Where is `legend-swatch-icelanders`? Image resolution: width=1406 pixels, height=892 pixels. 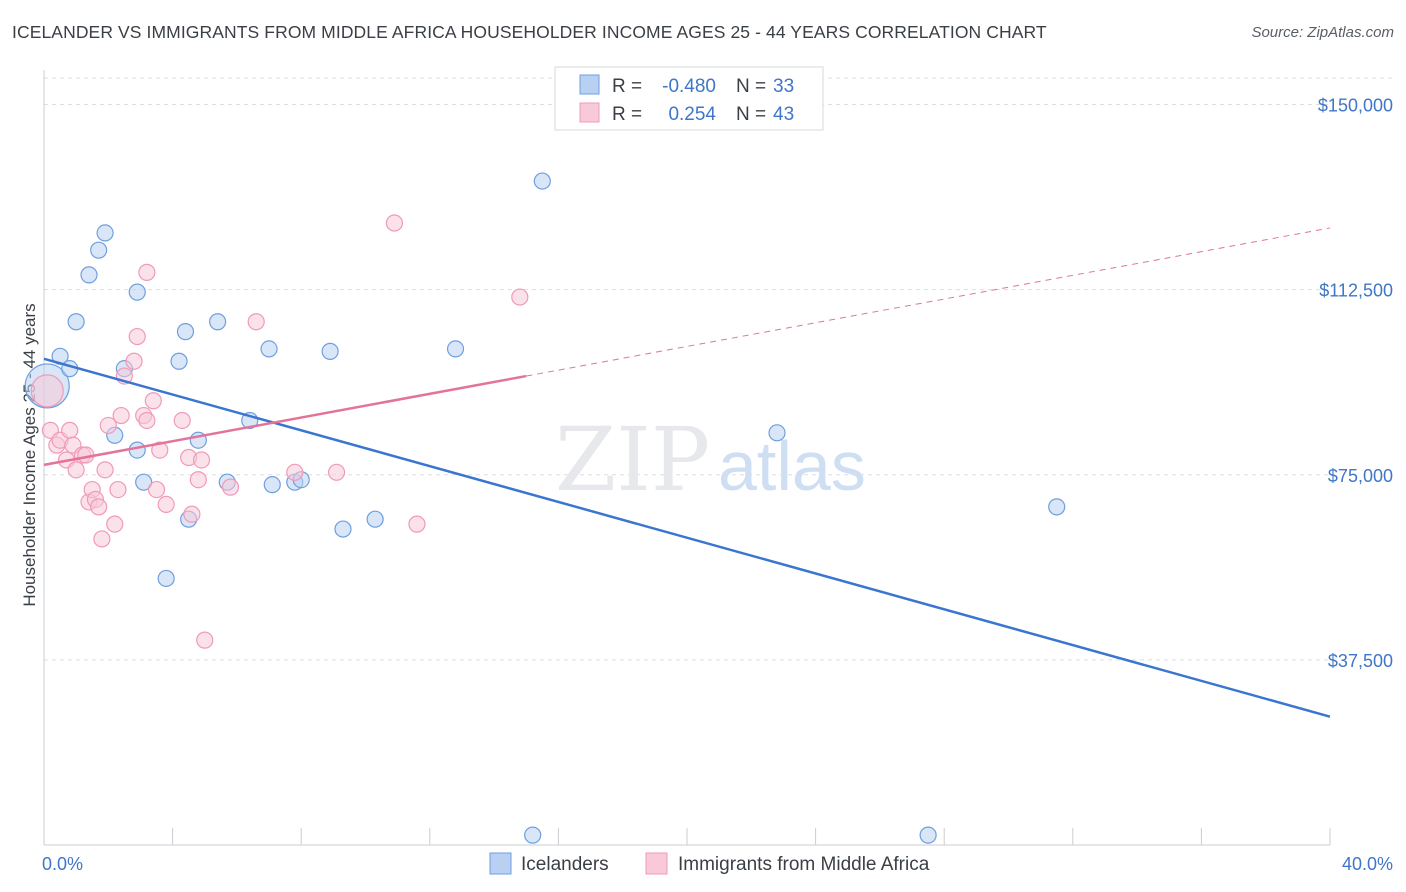
legend-swatch-icelanders is located at coordinates (500, 863).